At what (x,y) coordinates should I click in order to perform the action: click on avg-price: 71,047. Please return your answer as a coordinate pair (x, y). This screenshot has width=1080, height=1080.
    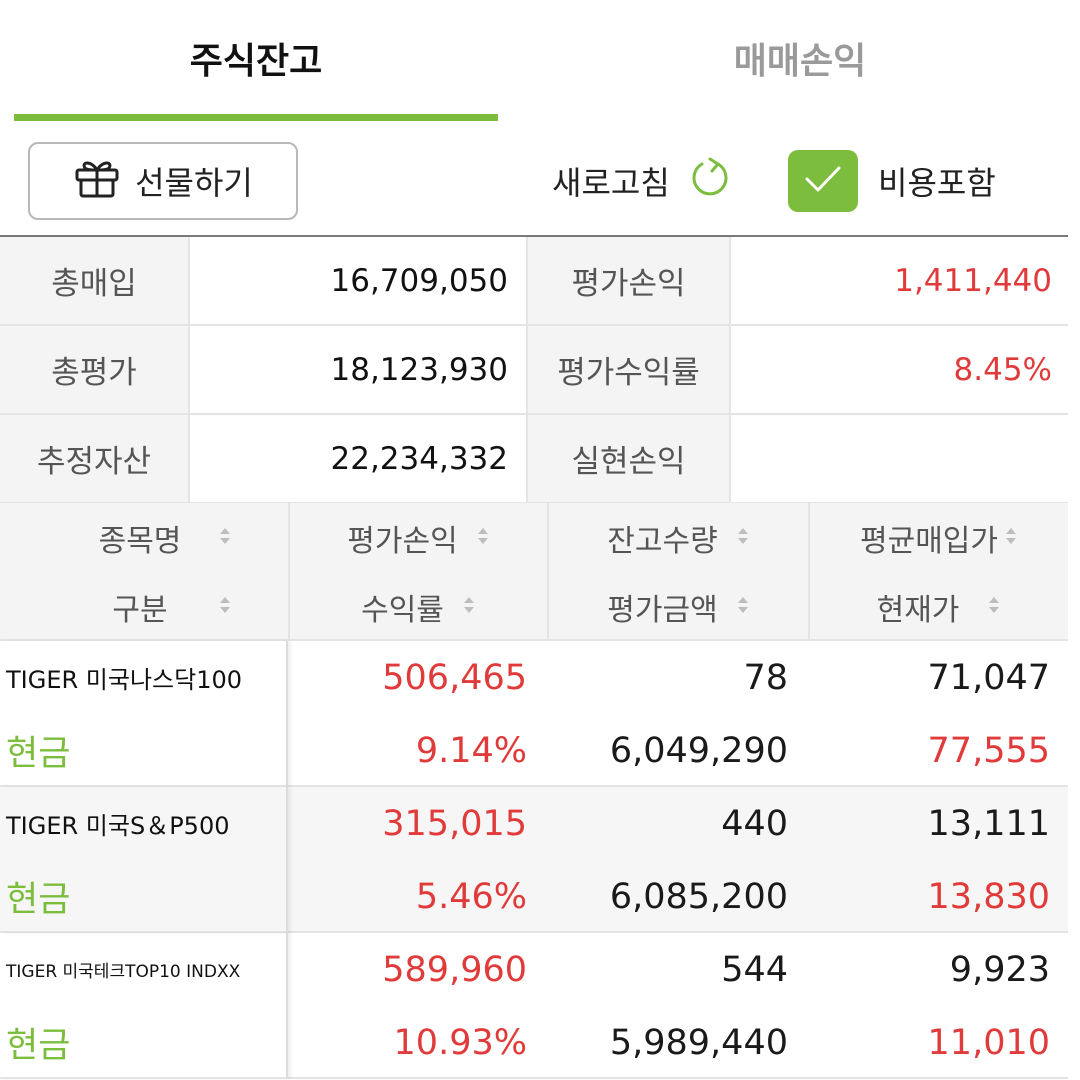
    Looking at the image, I should click on (988, 677).